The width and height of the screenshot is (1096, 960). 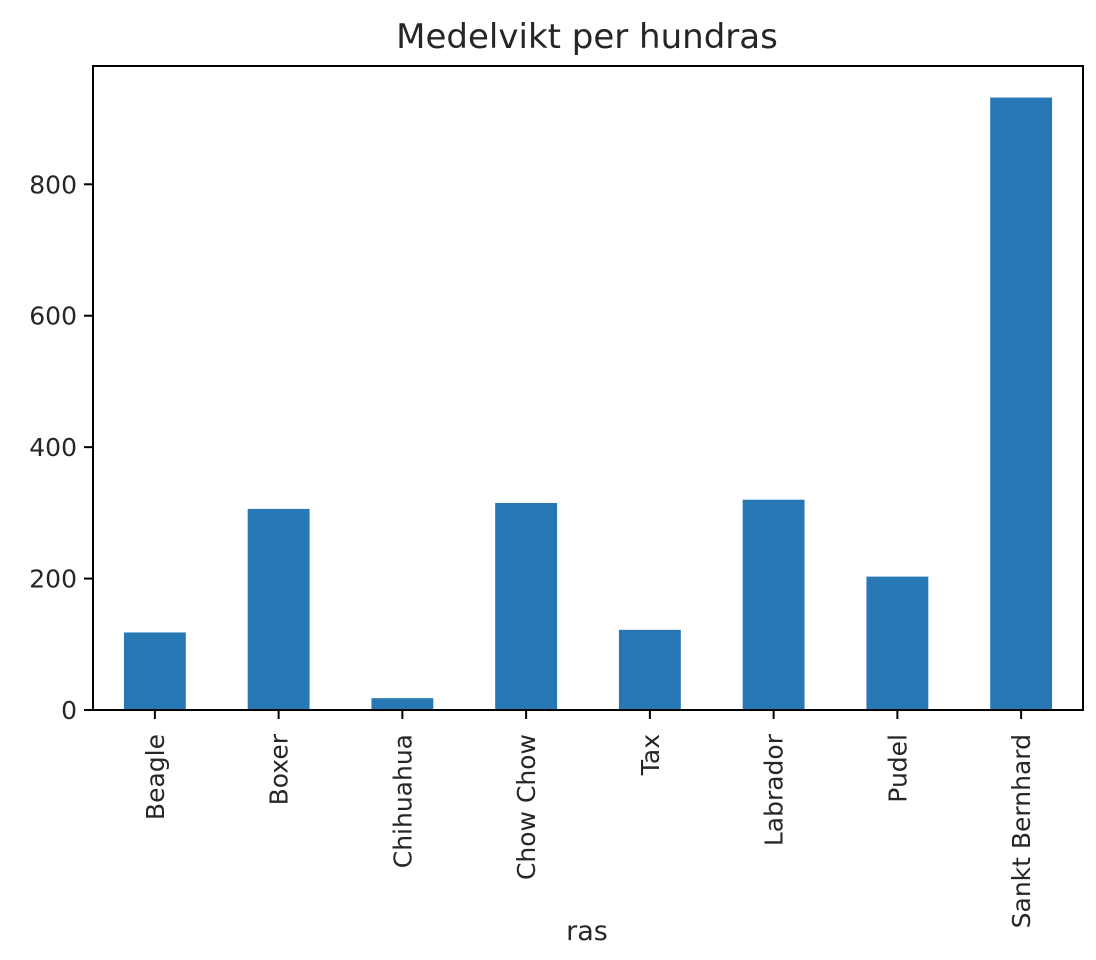 What do you see at coordinates (402, 801) in the screenshot?
I see `x-tick-label: Chihuahua` at bounding box center [402, 801].